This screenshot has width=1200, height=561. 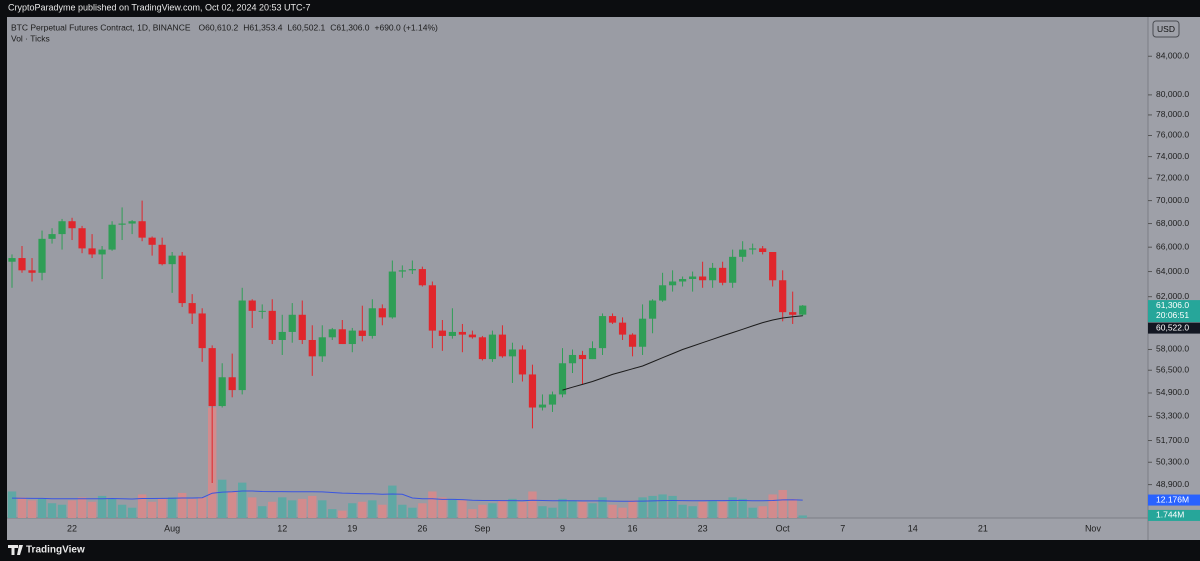 I want to click on volume-label: 1.744M, so click(x=1170, y=515).